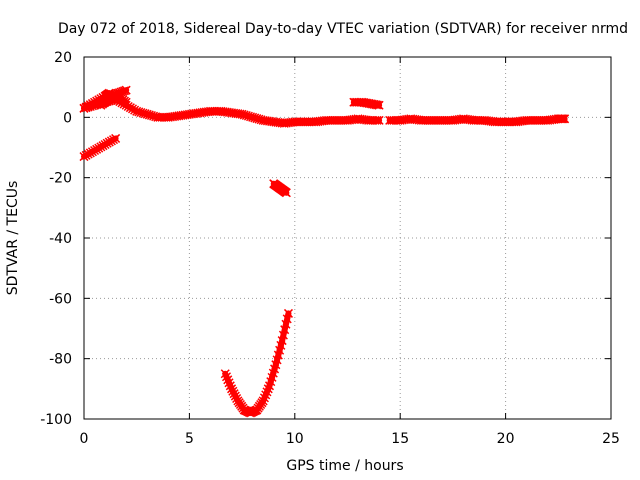 This screenshot has width=640, height=480. Describe the element at coordinates (56, 420) in the screenshot. I see `y-tick-label: -100` at that location.